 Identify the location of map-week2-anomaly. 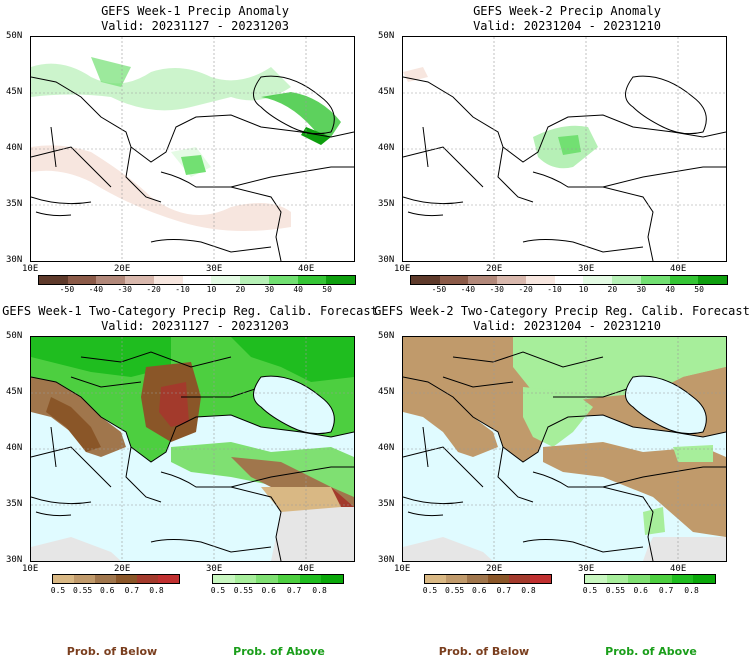
(564, 149).